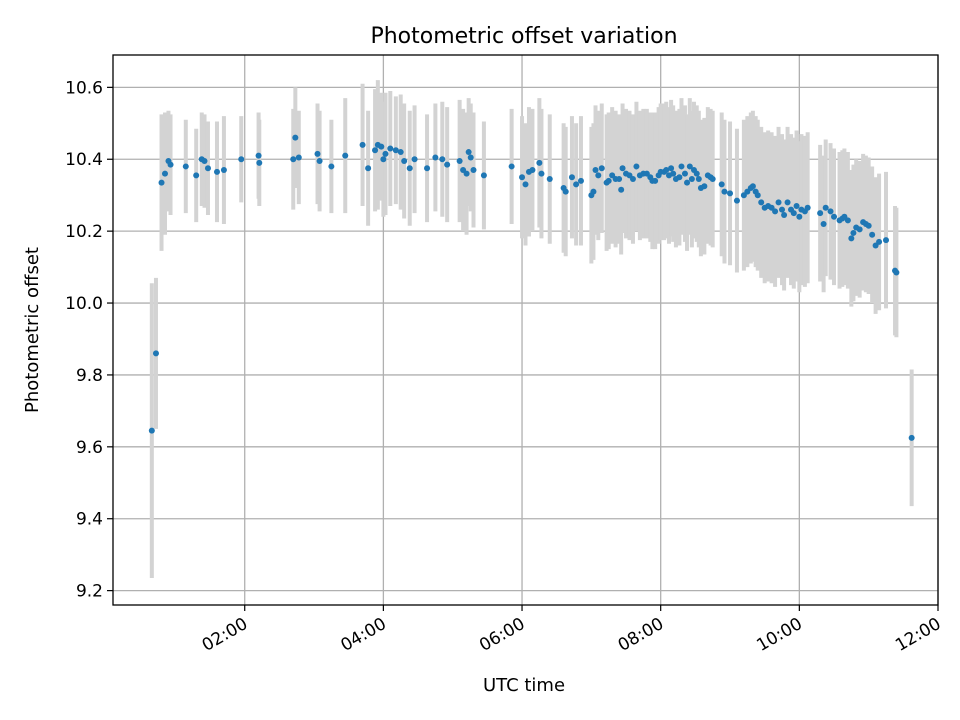 Image resolution: width=960 pixels, height=720 pixels. What do you see at coordinates (89, 376) in the screenshot?
I see `y-tick-label: 9.8` at bounding box center [89, 376].